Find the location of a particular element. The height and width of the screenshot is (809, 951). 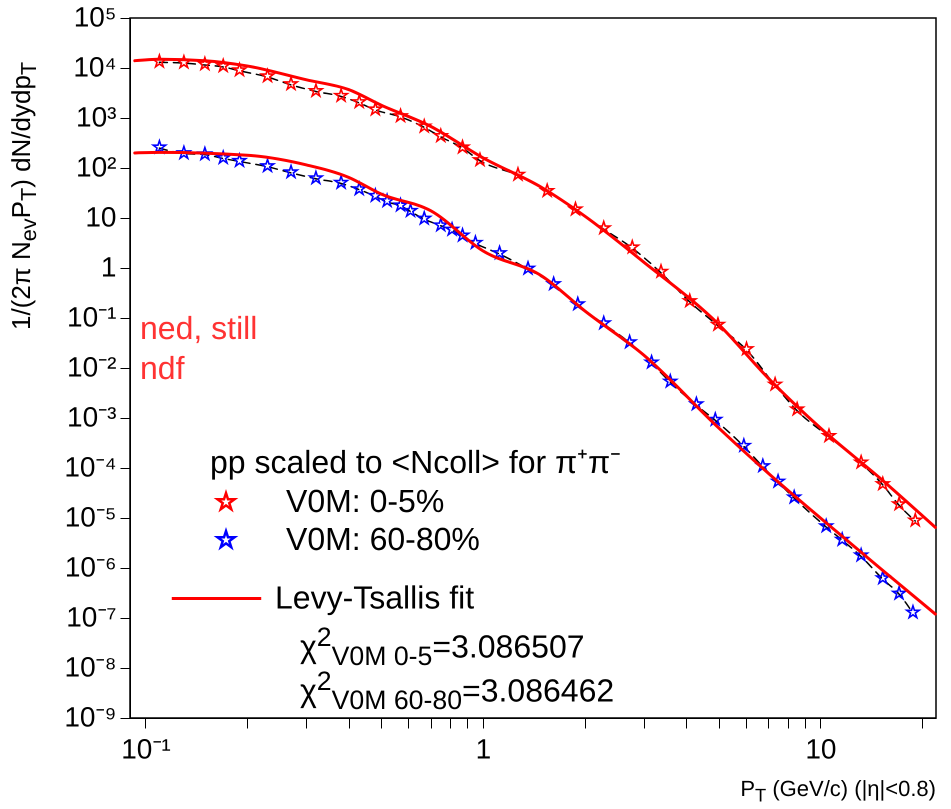

y-tick-label: 10⁻³ is located at coordinates (91, 417).